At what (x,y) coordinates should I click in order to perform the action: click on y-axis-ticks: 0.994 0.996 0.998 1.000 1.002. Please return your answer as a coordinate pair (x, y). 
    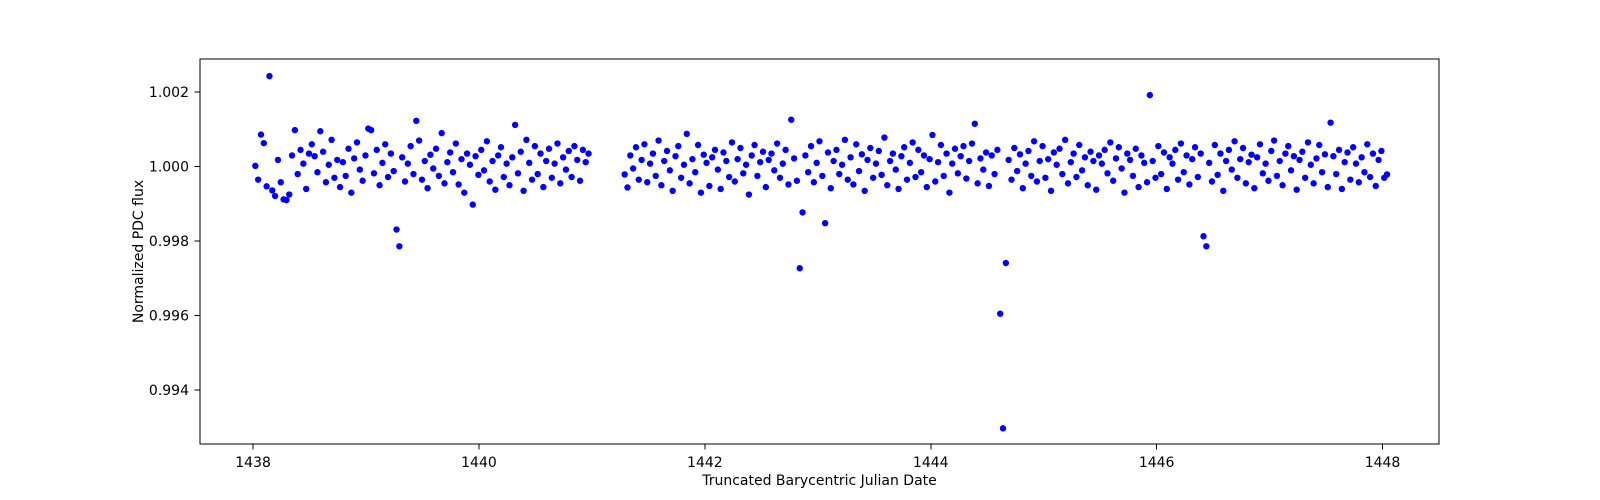
    Looking at the image, I should click on (174, 242).